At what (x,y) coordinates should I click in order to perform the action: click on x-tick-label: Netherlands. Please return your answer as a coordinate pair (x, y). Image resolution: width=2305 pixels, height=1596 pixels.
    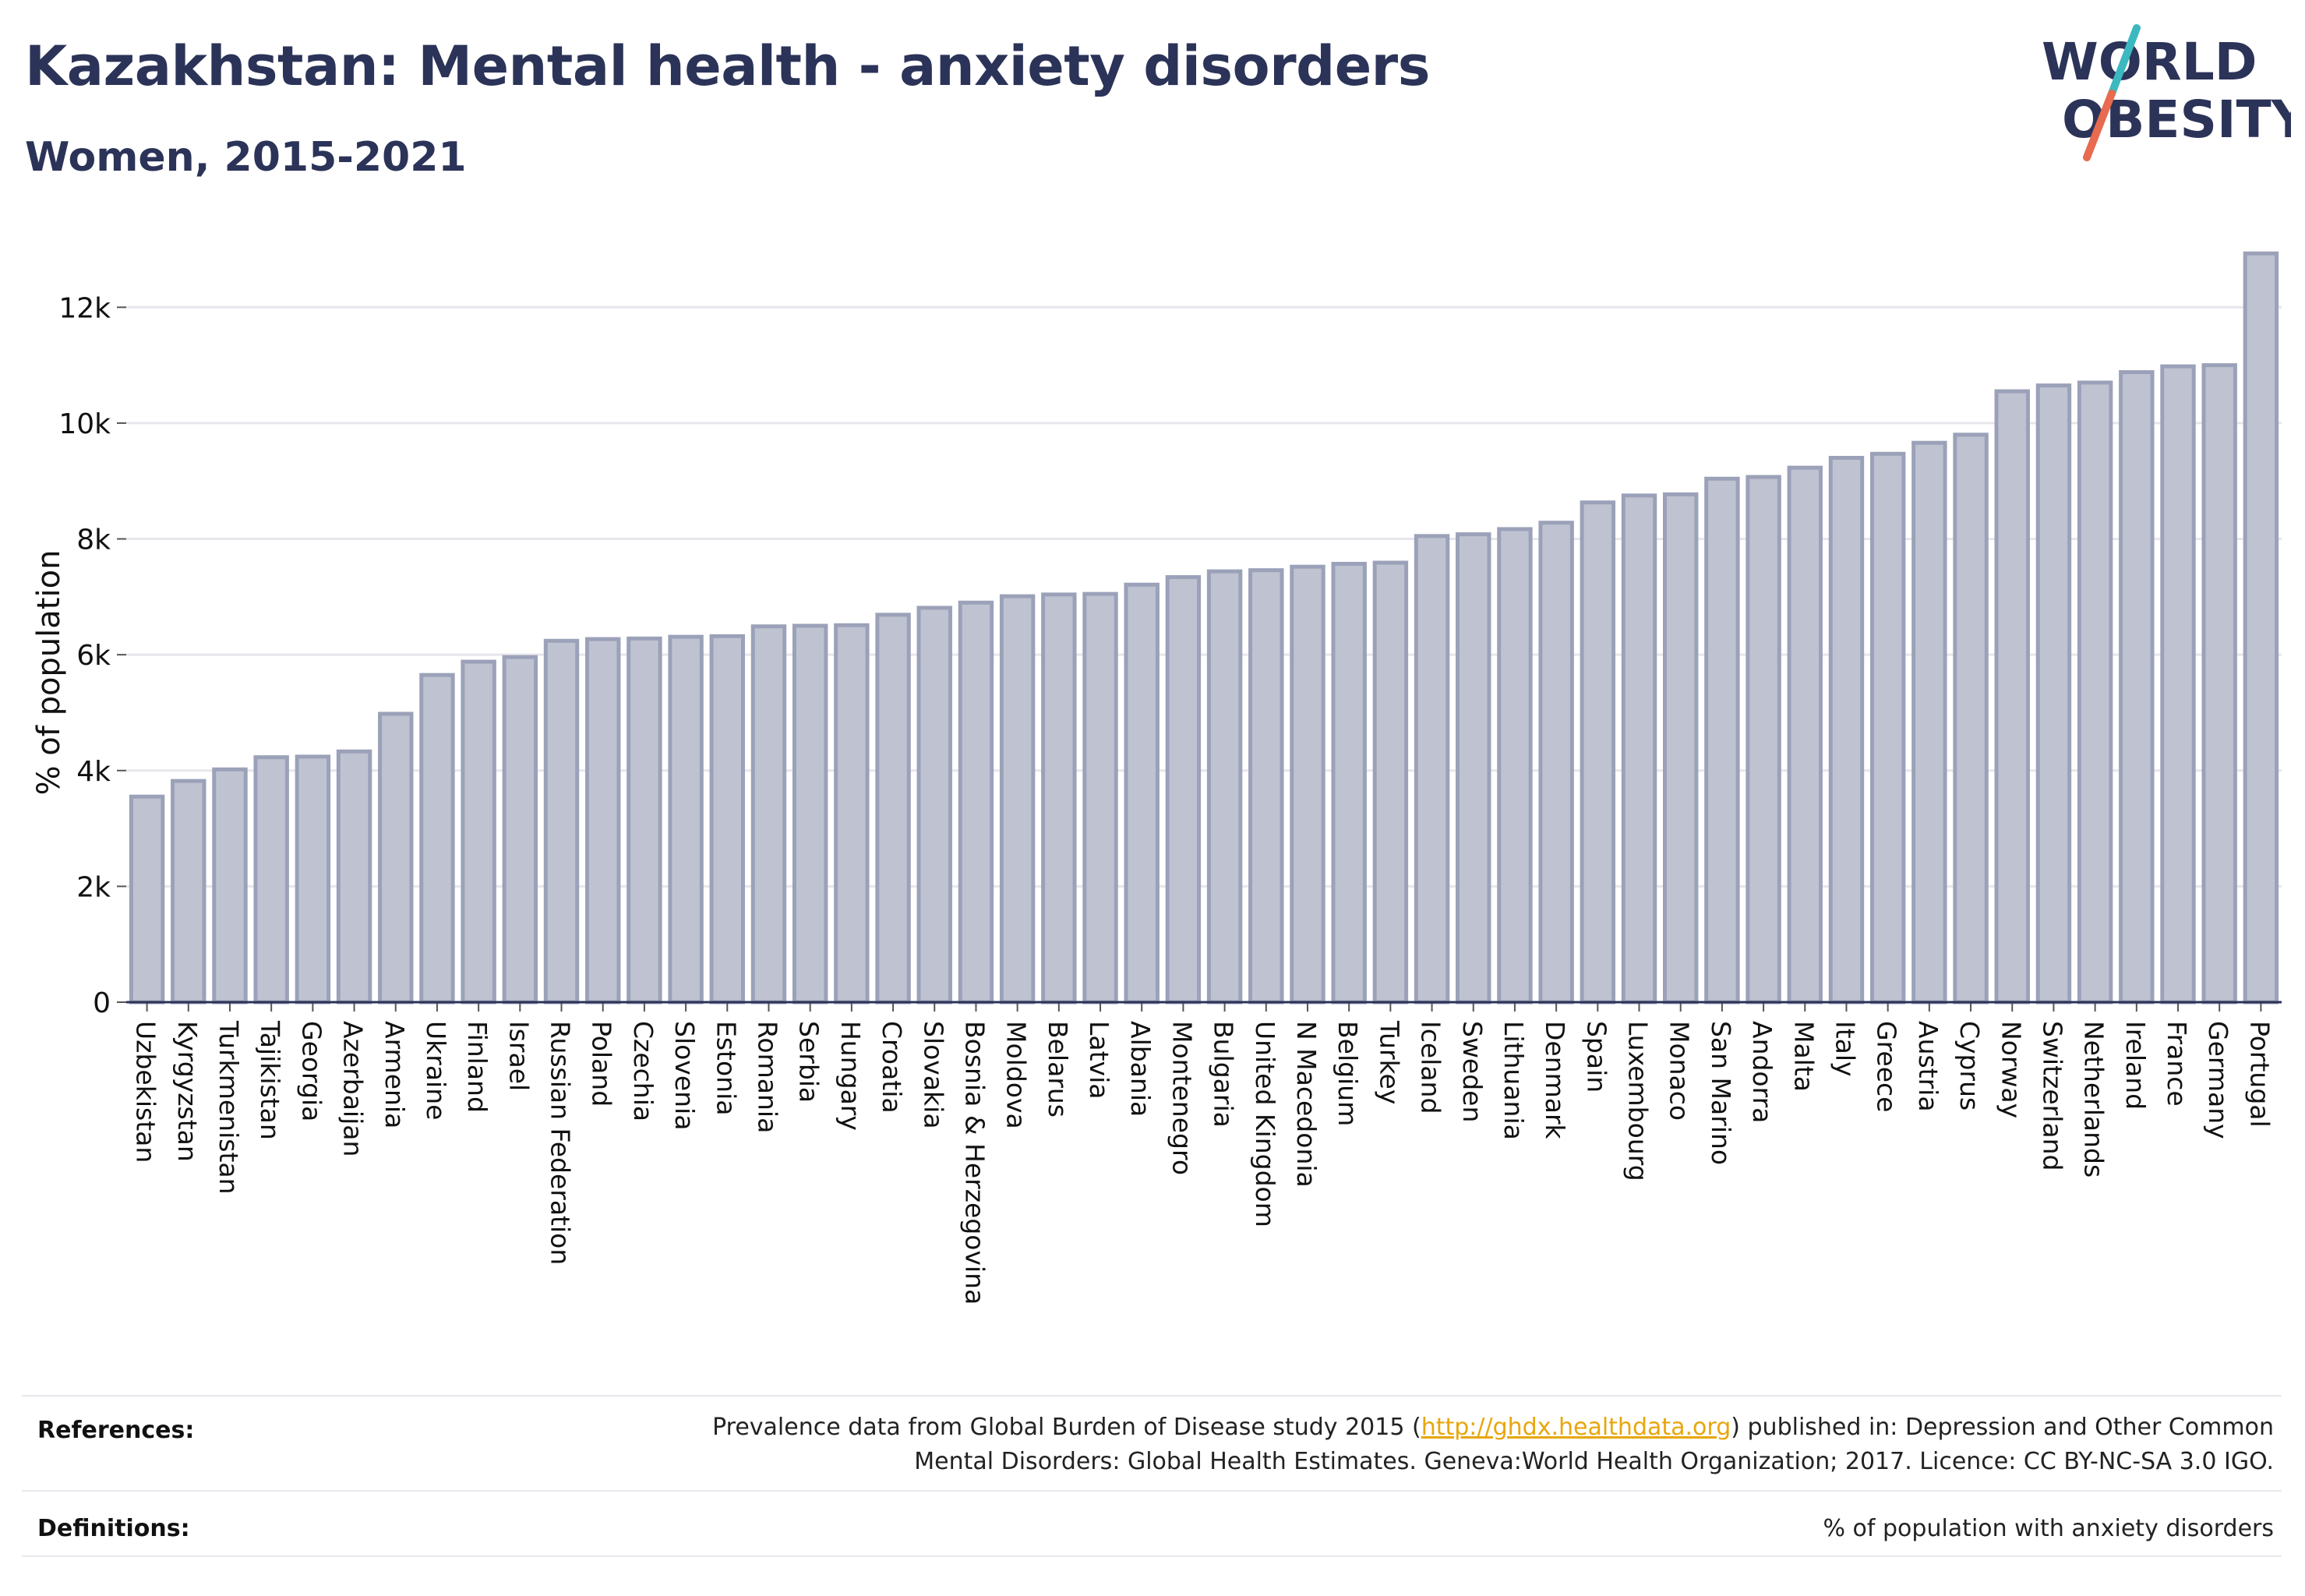
    Looking at the image, I should click on (2094, 1099).